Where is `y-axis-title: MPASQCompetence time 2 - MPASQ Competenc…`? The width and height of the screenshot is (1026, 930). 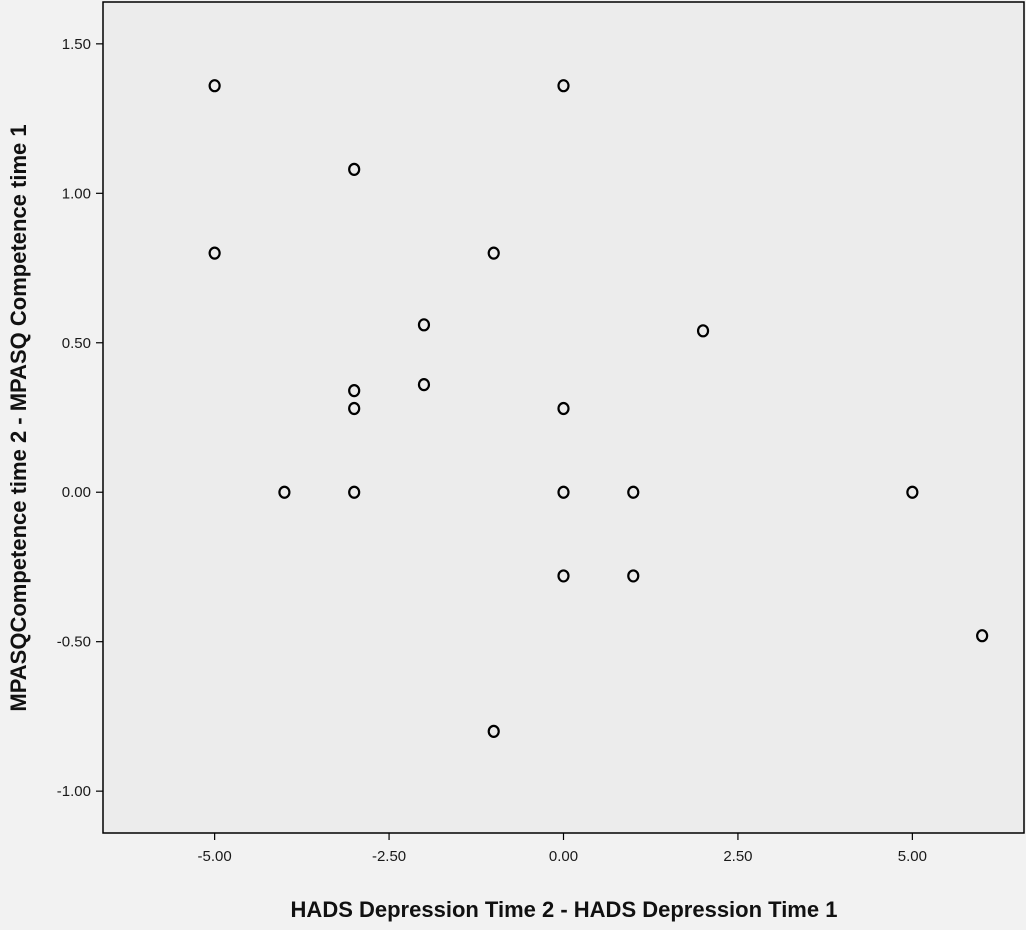
y-axis-title: MPASQCompetence time 2 - MPASQ Competenc… is located at coordinates (18, 417).